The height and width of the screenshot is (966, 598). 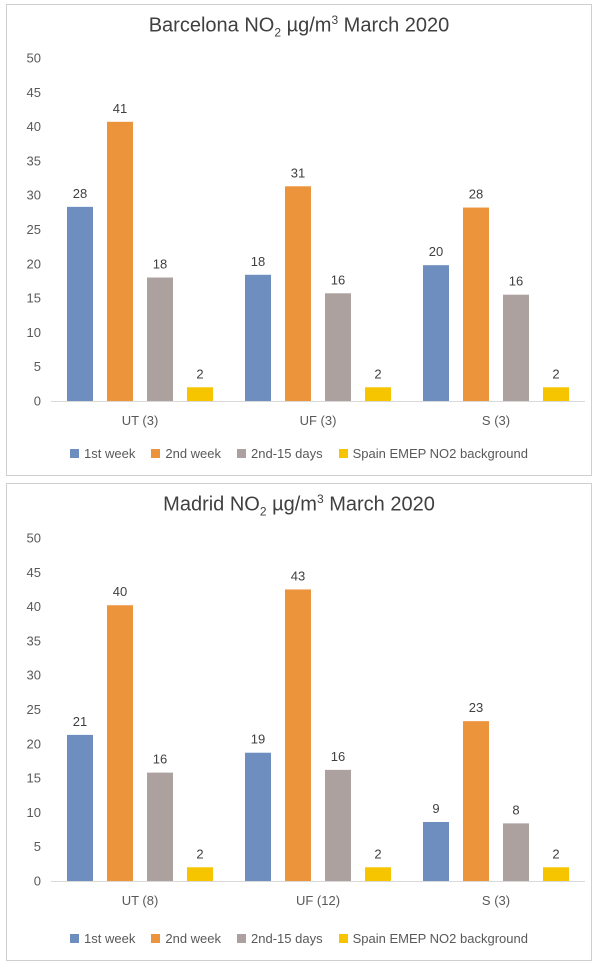 What do you see at coordinates (298, 172) in the screenshot?
I see `data-label: 31` at bounding box center [298, 172].